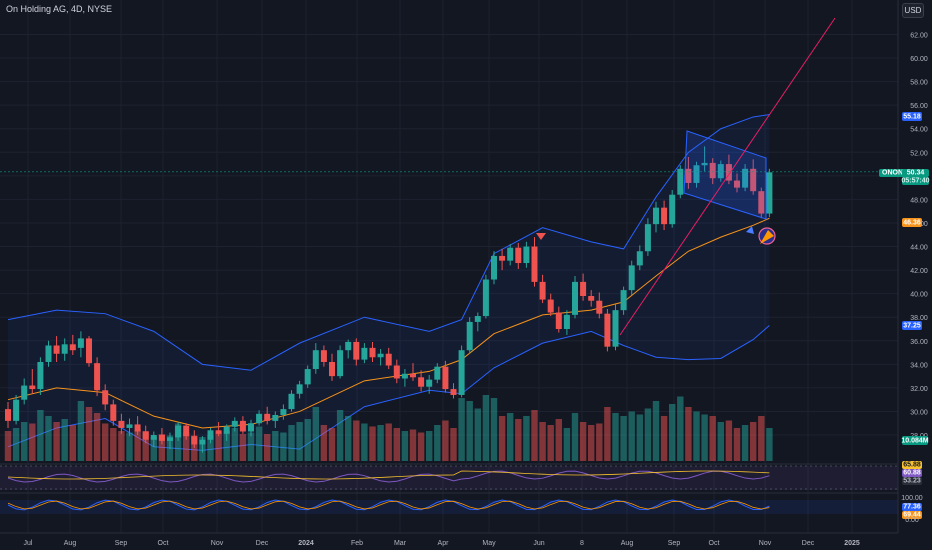 The width and height of the screenshot is (932, 550). I want to click on time-tick-label: 8, so click(582, 543).